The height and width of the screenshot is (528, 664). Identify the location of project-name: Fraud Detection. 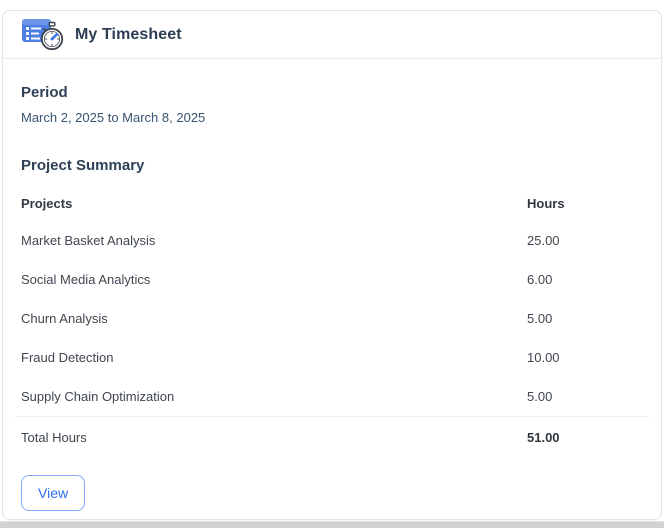
(67, 357).